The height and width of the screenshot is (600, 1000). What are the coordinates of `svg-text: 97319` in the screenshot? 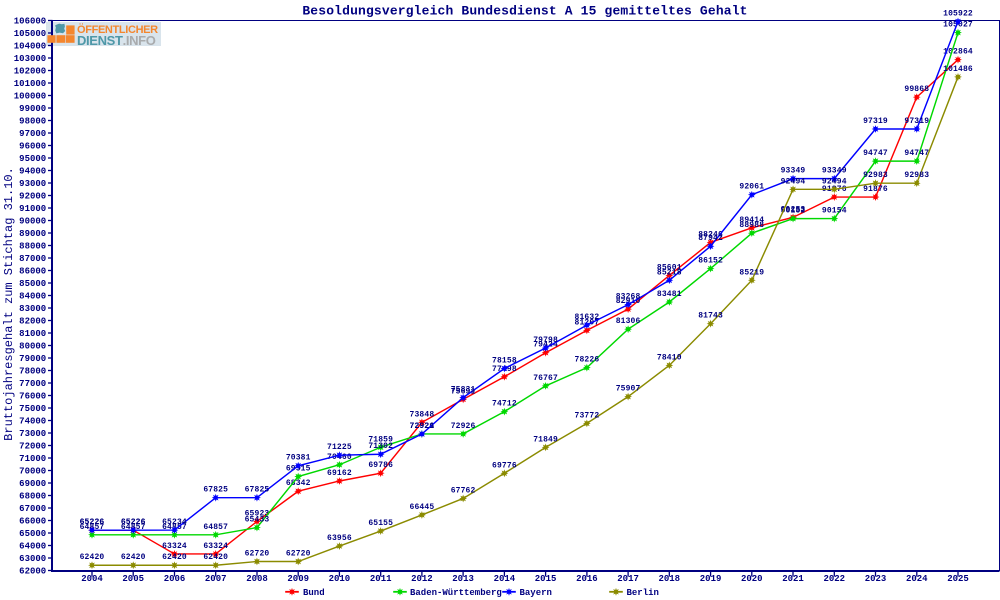 It's located at (916, 121).